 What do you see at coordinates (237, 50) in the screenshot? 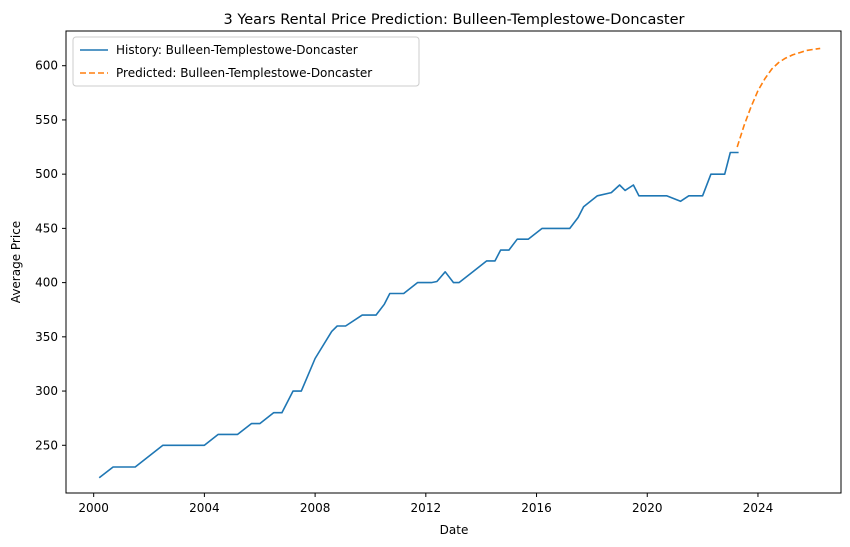
I see `legend-history-label: History: Bulleen-Templestowe-Doncaster` at bounding box center [237, 50].